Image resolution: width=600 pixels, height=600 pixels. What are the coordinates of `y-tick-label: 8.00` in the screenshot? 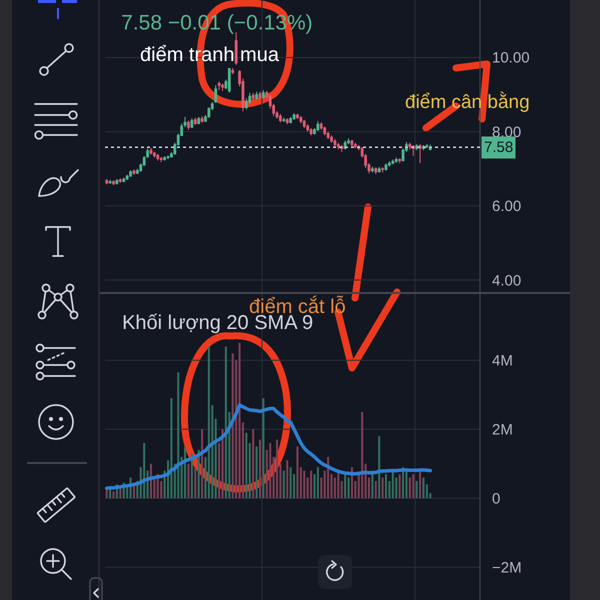 It's located at (507, 132).